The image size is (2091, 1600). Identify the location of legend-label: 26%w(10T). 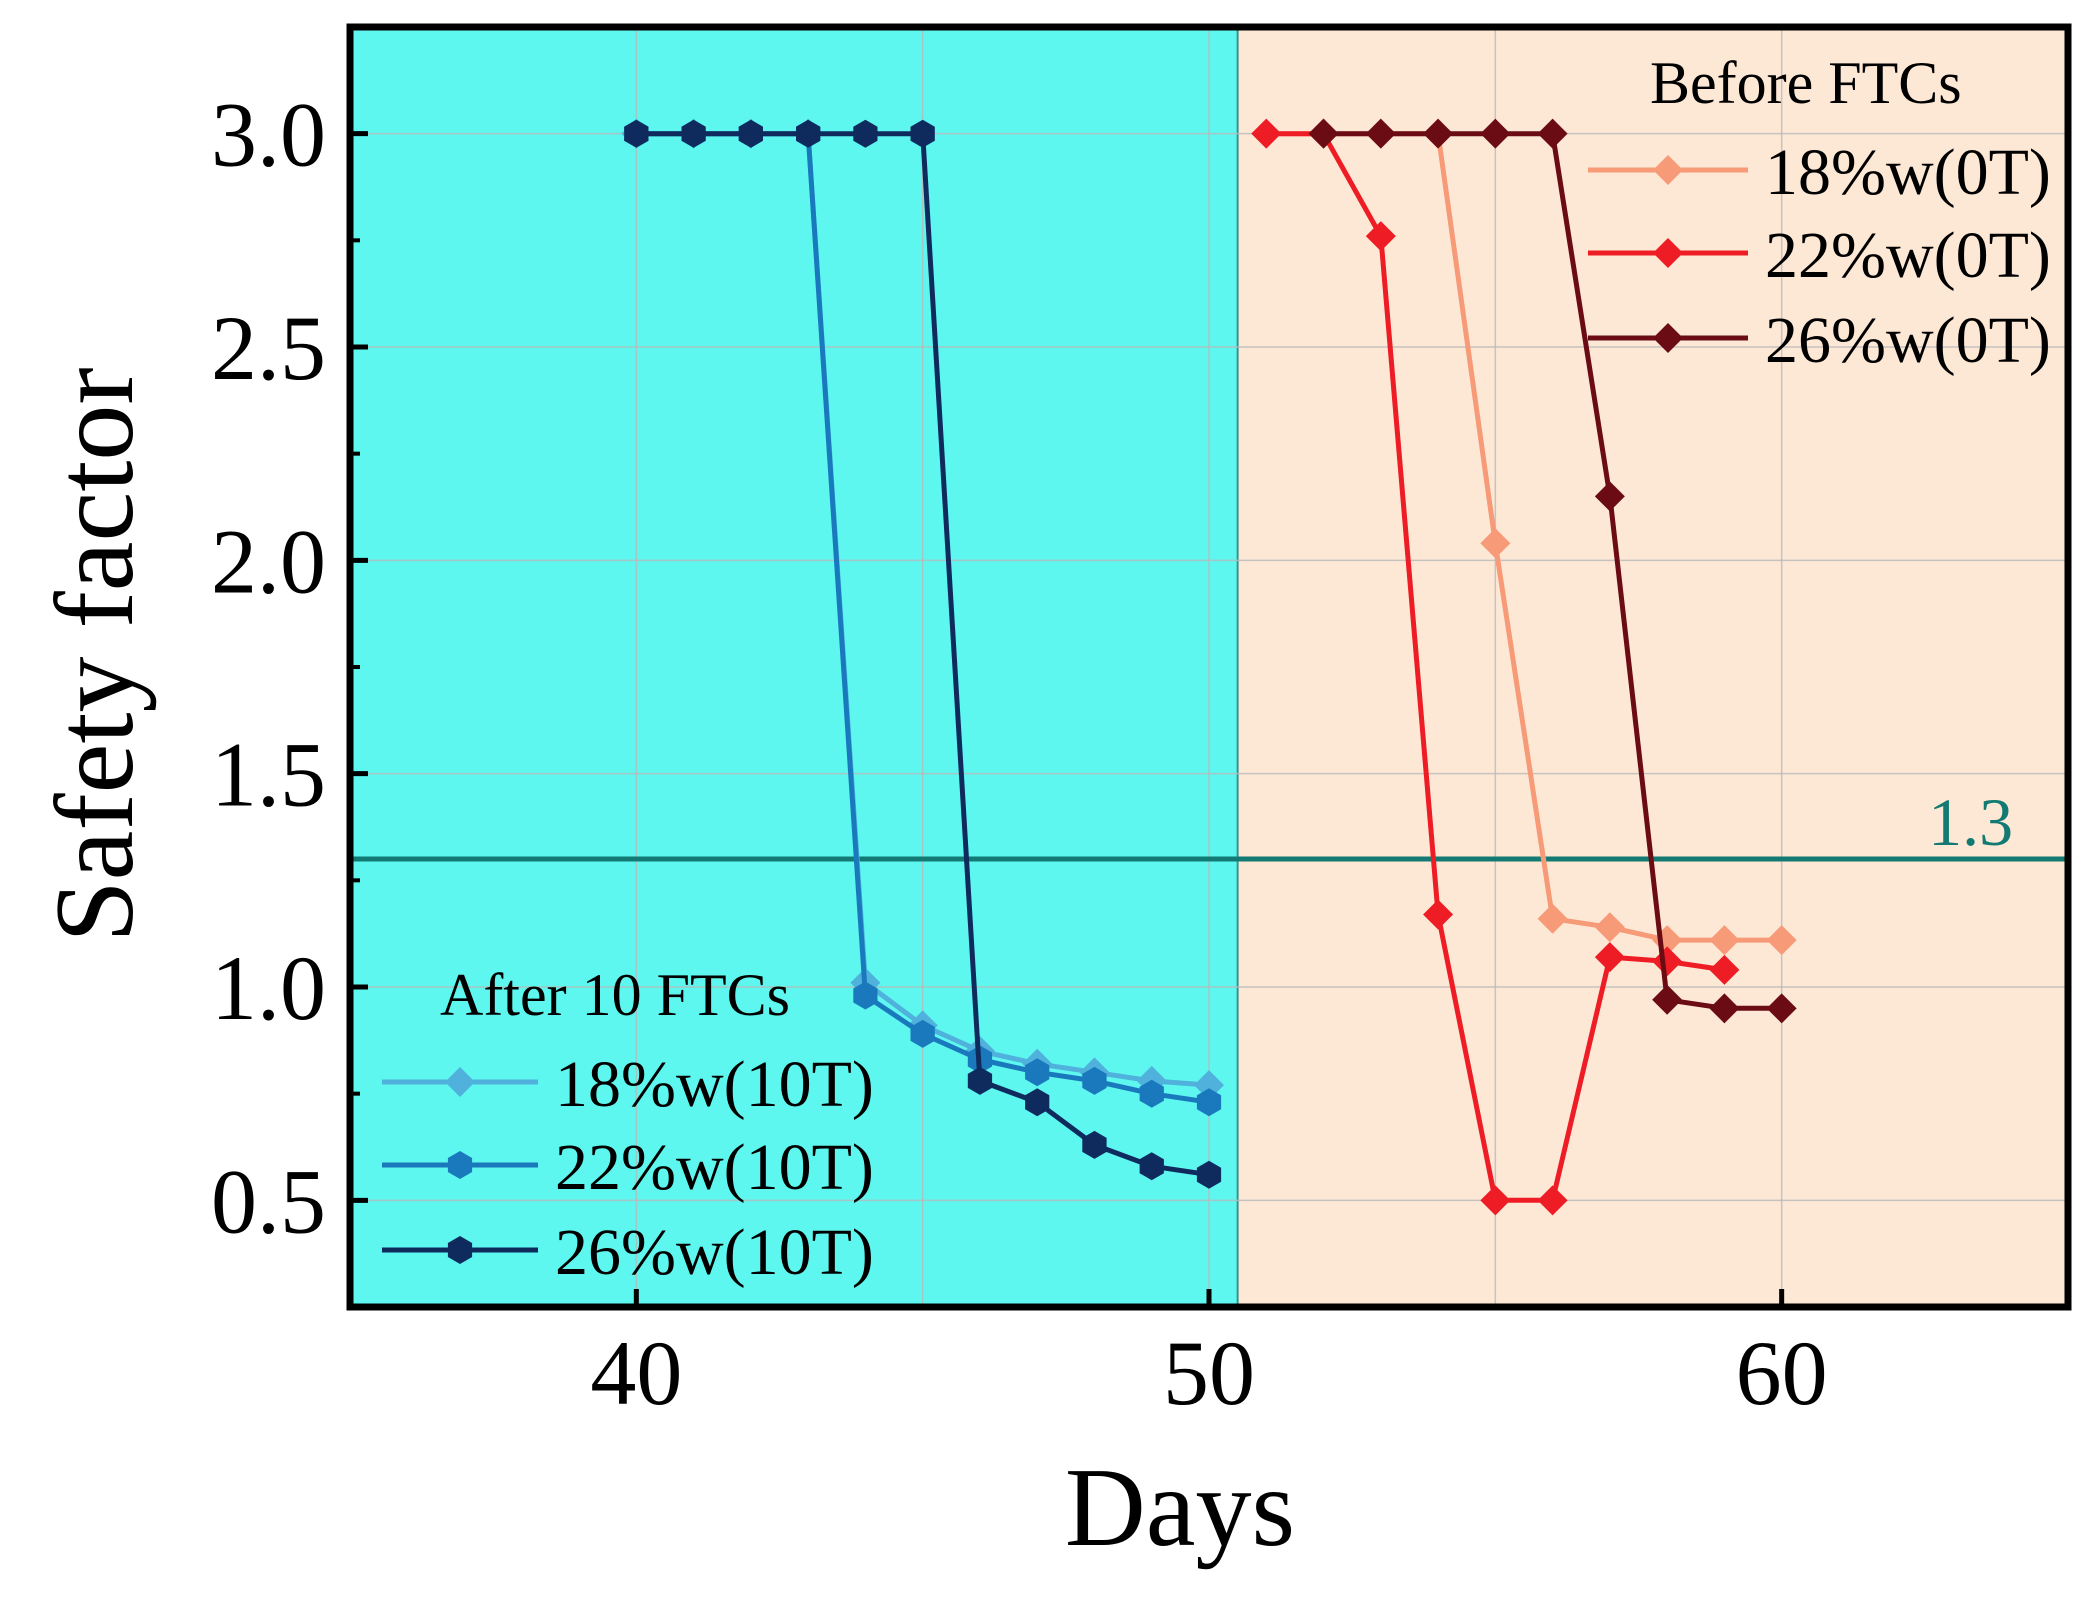
(714, 1252).